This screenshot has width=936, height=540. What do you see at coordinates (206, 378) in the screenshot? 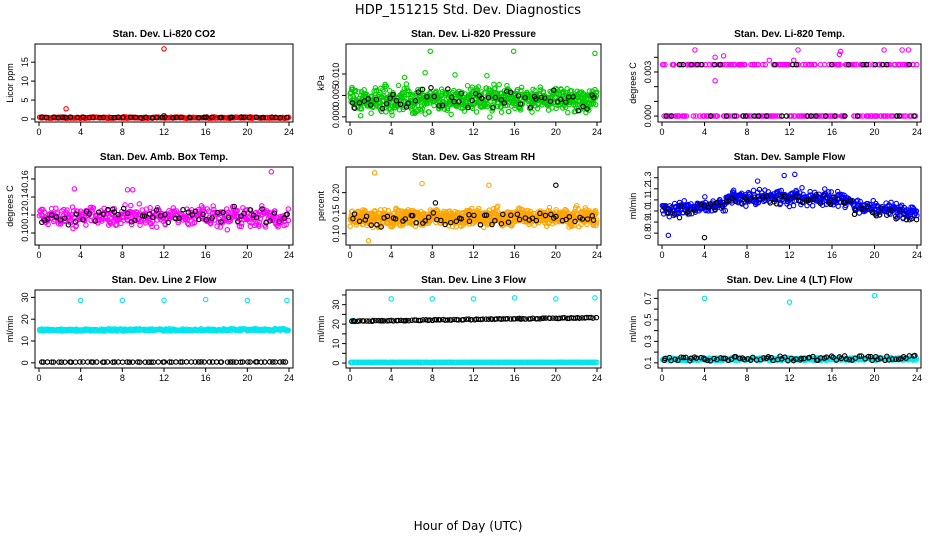
I see `x-tick-label: 16` at bounding box center [206, 378].